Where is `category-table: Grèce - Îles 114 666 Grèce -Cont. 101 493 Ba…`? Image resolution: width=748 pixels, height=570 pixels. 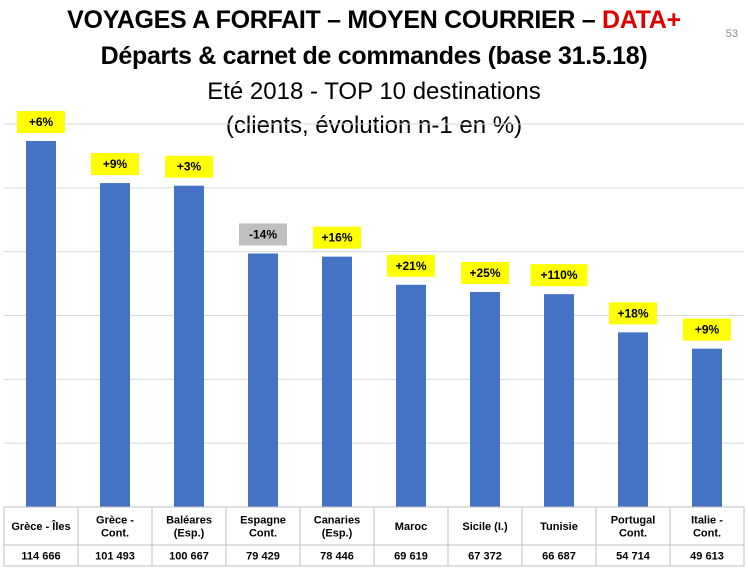
category-table: Grèce - Îles 114 666 Grèce -Cont. 101 493 Ba… is located at coordinates (374, 536).